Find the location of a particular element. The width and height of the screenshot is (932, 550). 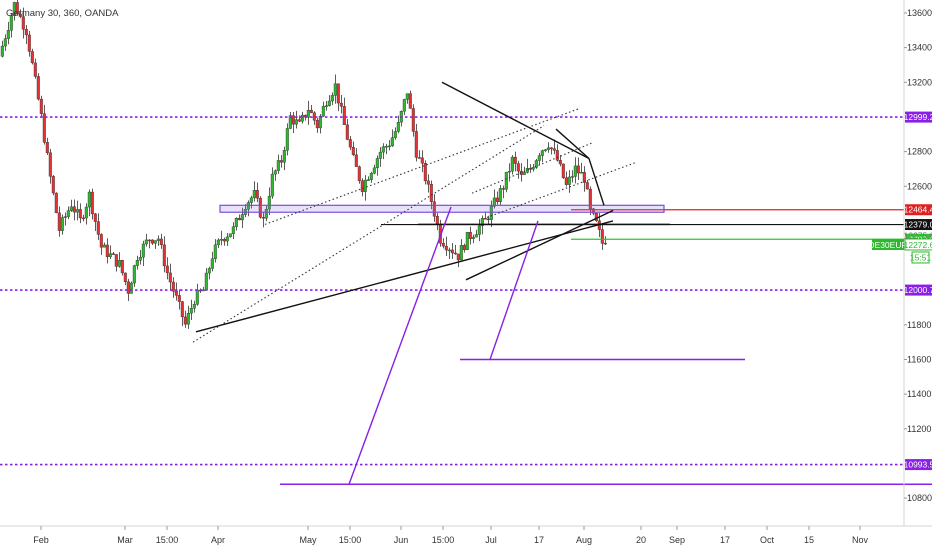

y-tick-label: 11800.0 is located at coordinates (919, 325).